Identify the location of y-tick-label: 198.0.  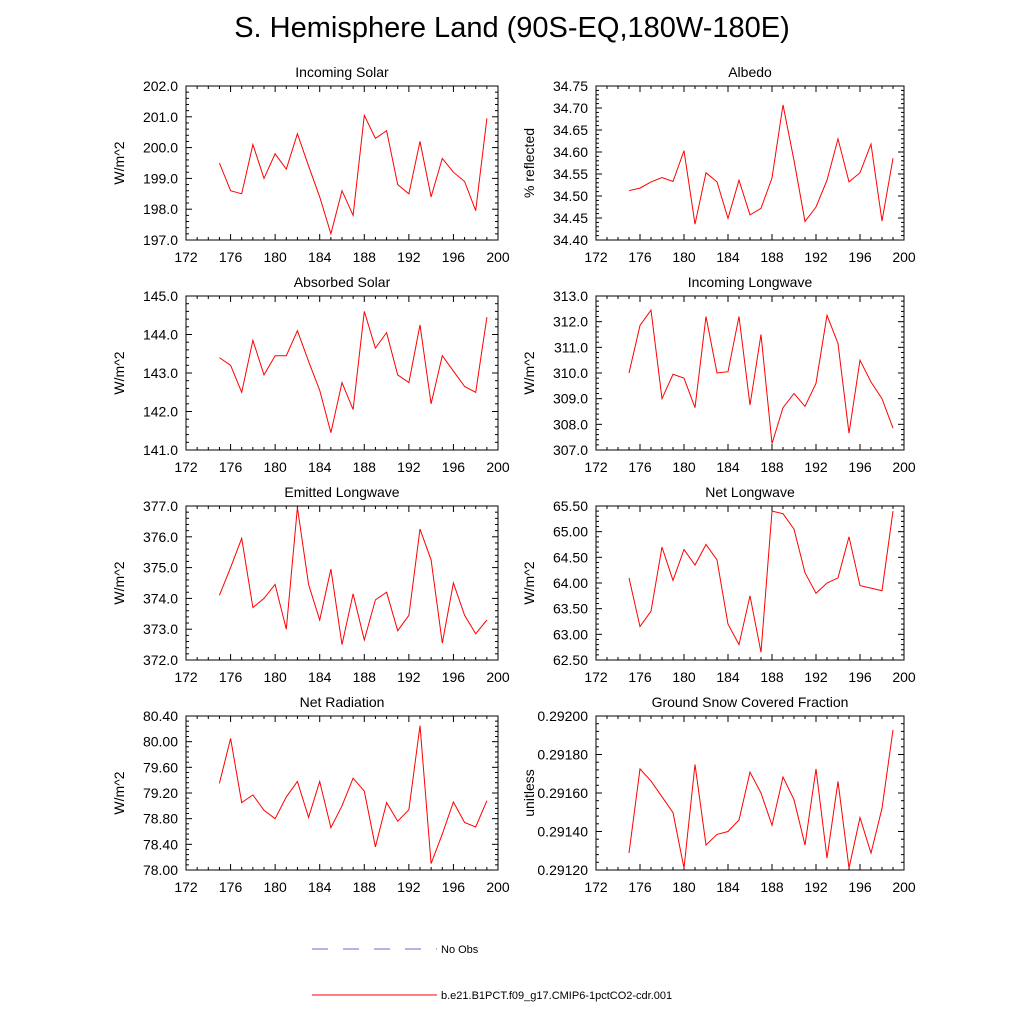
(160, 209).